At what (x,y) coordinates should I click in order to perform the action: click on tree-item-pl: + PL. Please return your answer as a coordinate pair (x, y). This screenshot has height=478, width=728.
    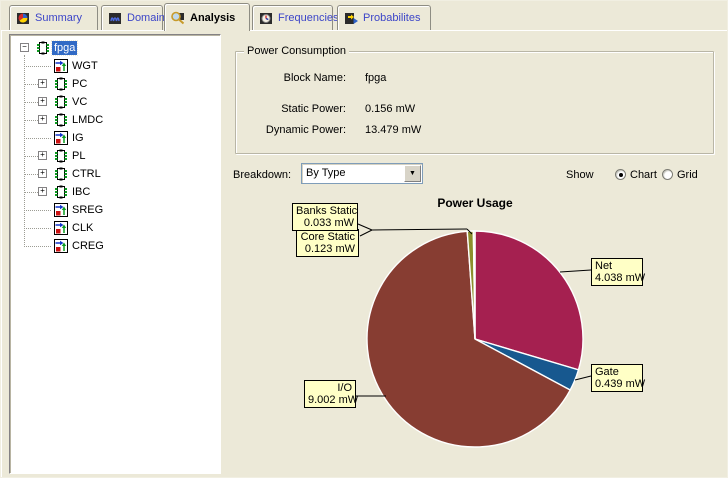
    Looking at the image, I should click on (115, 156).